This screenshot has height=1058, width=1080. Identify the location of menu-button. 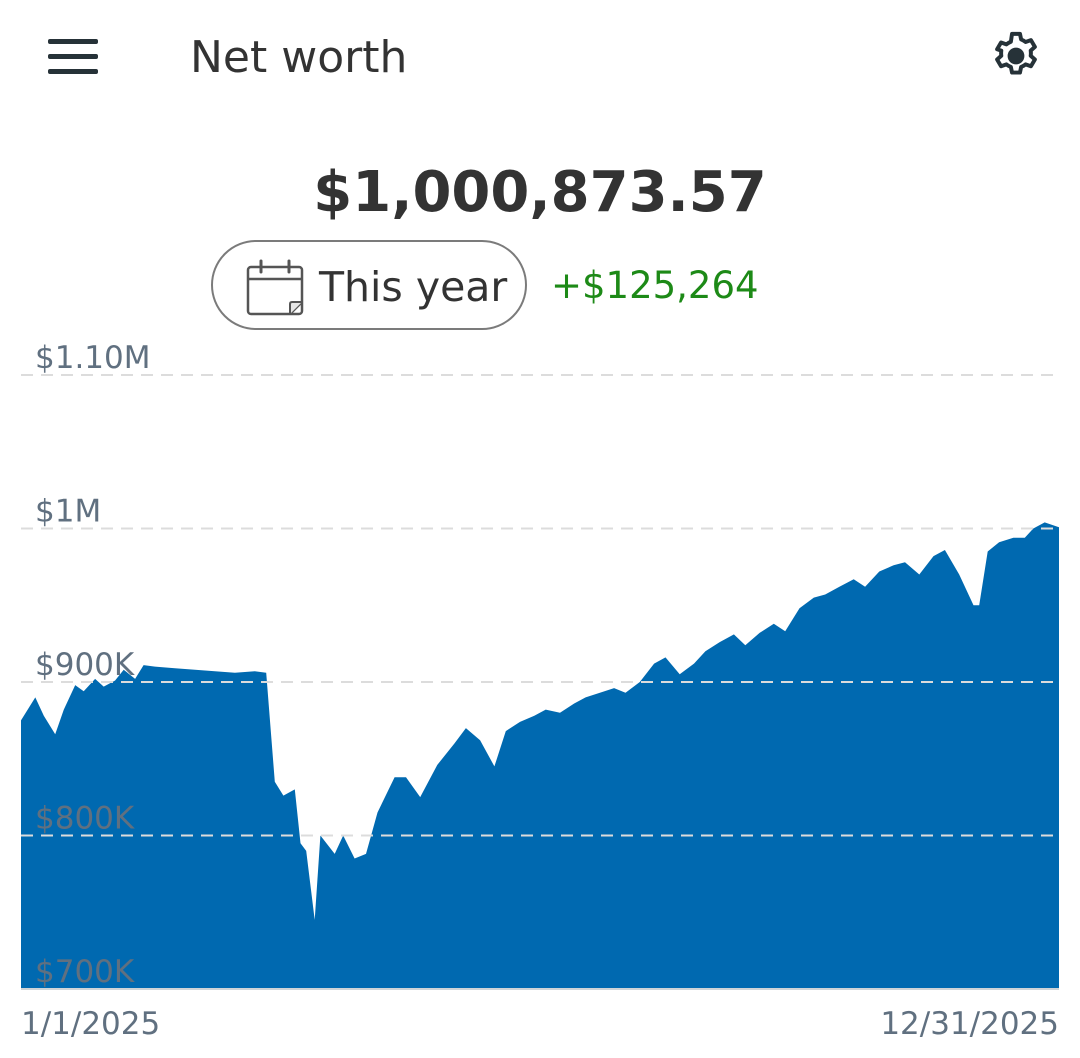
(73, 58).